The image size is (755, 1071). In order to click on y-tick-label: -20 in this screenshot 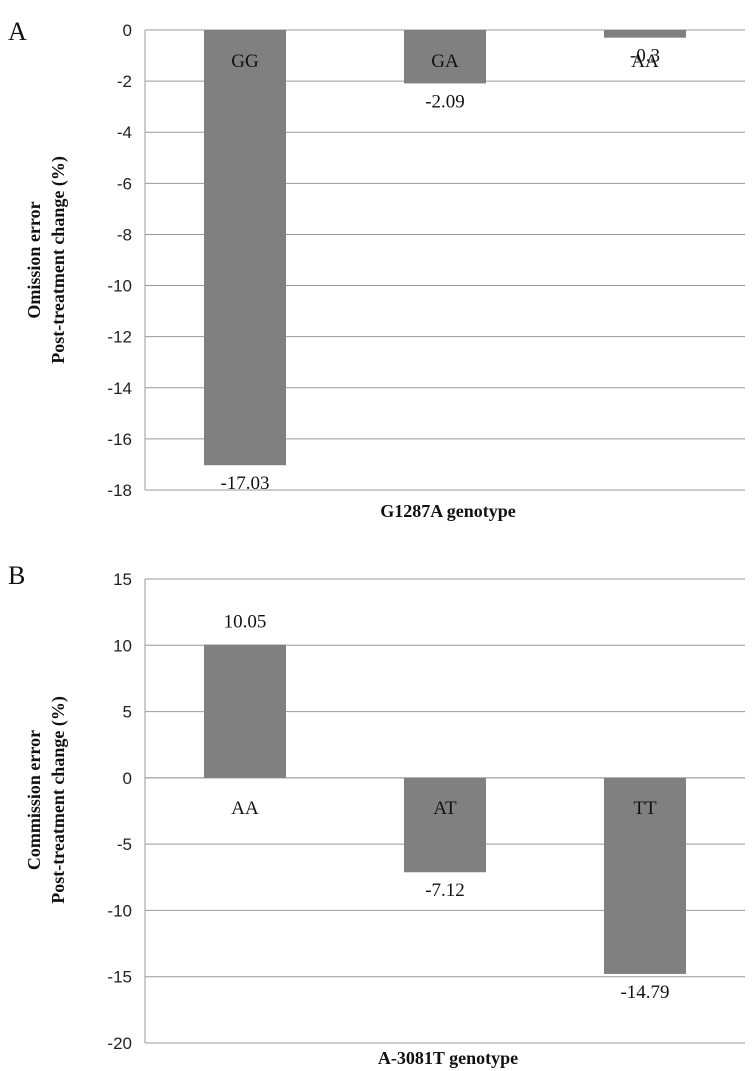, I will do `click(119, 1043)`.